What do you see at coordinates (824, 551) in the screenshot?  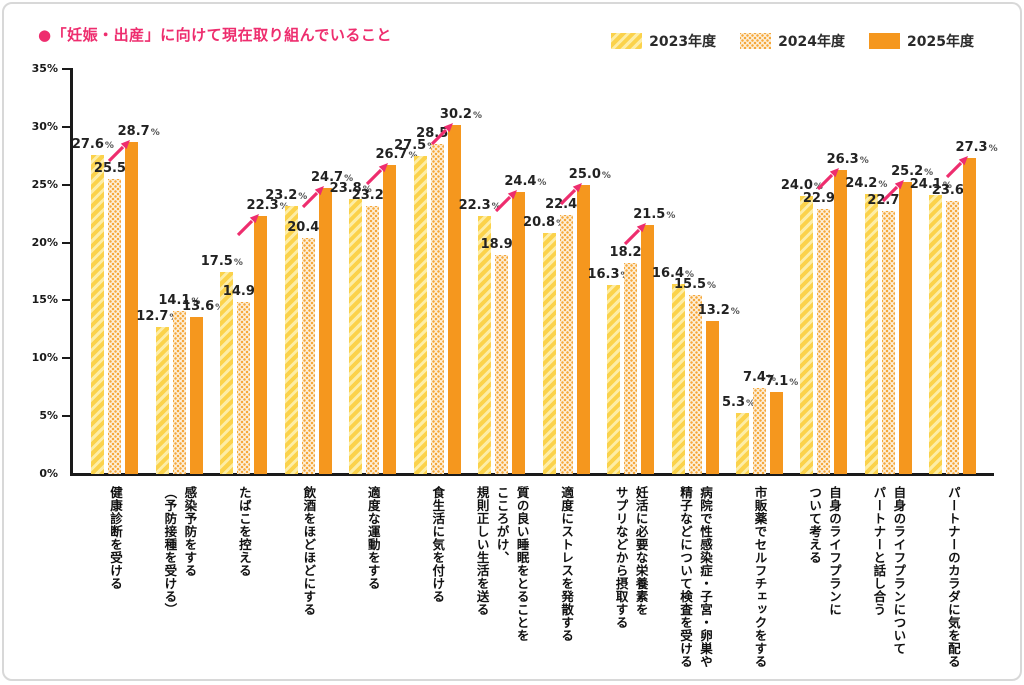 I see `x-category-label-text: 自身のライフプランに ついて考える` at bounding box center [824, 551].